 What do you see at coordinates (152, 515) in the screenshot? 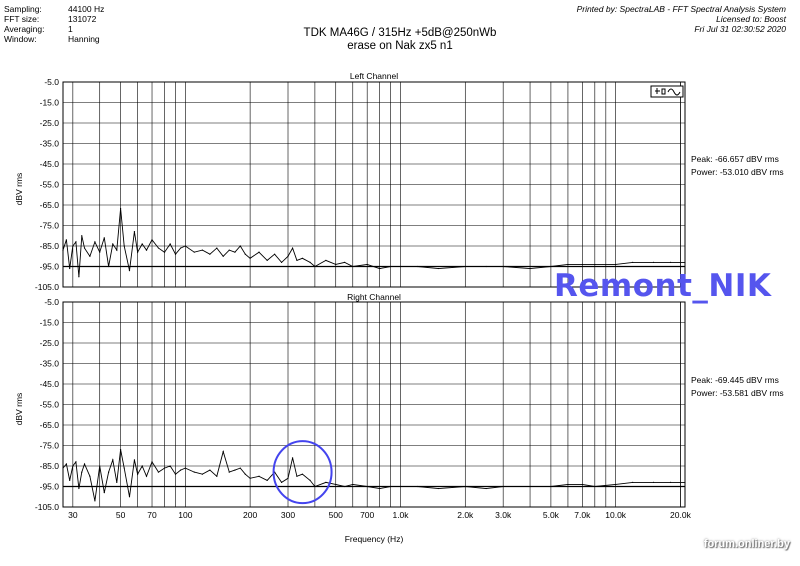
I see `xtick-label: 70` at bounding box center [152, 515].